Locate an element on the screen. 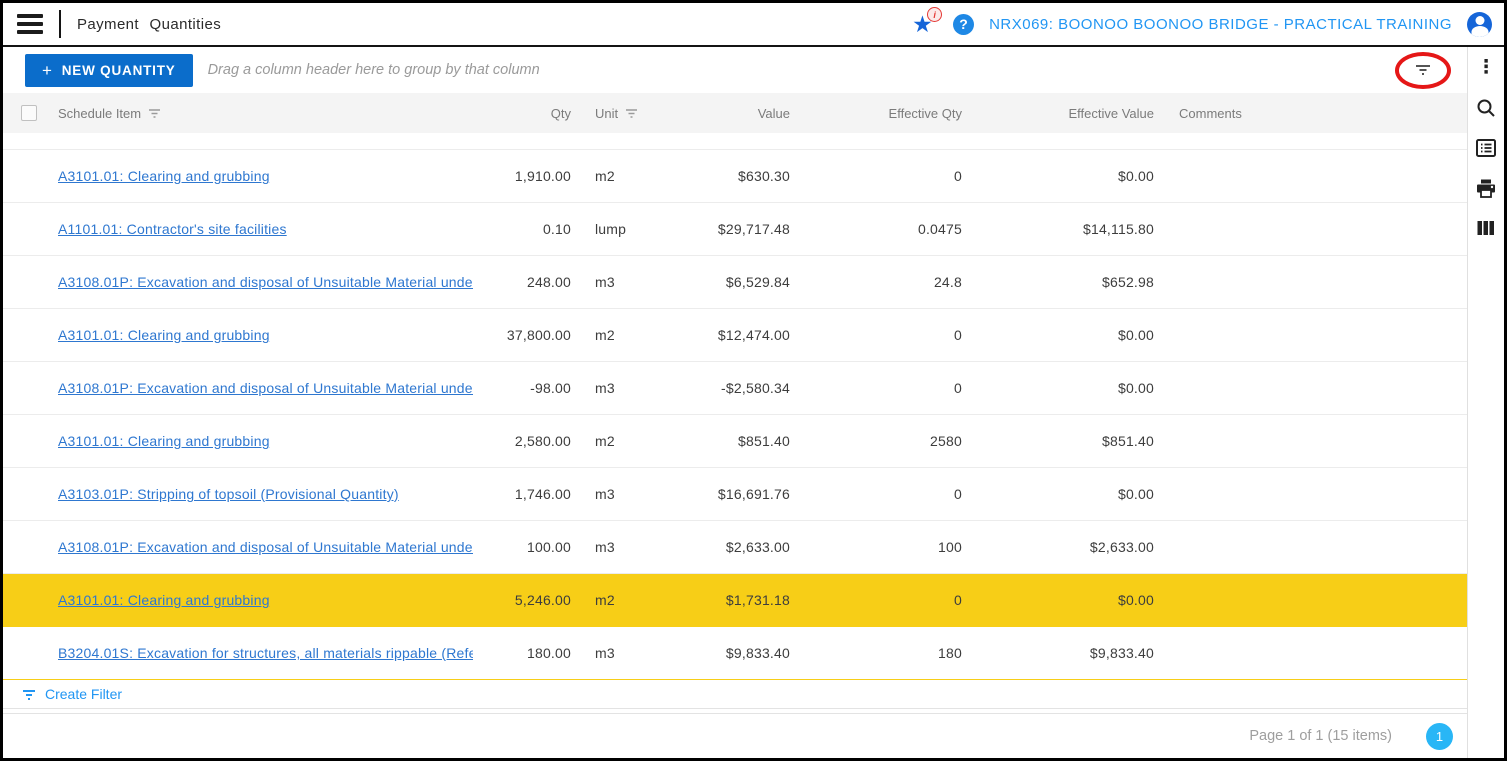 The height and width of the screenshot is (761, 1507). value-cell: $6,529.84 is located at coordinates (757, 282).